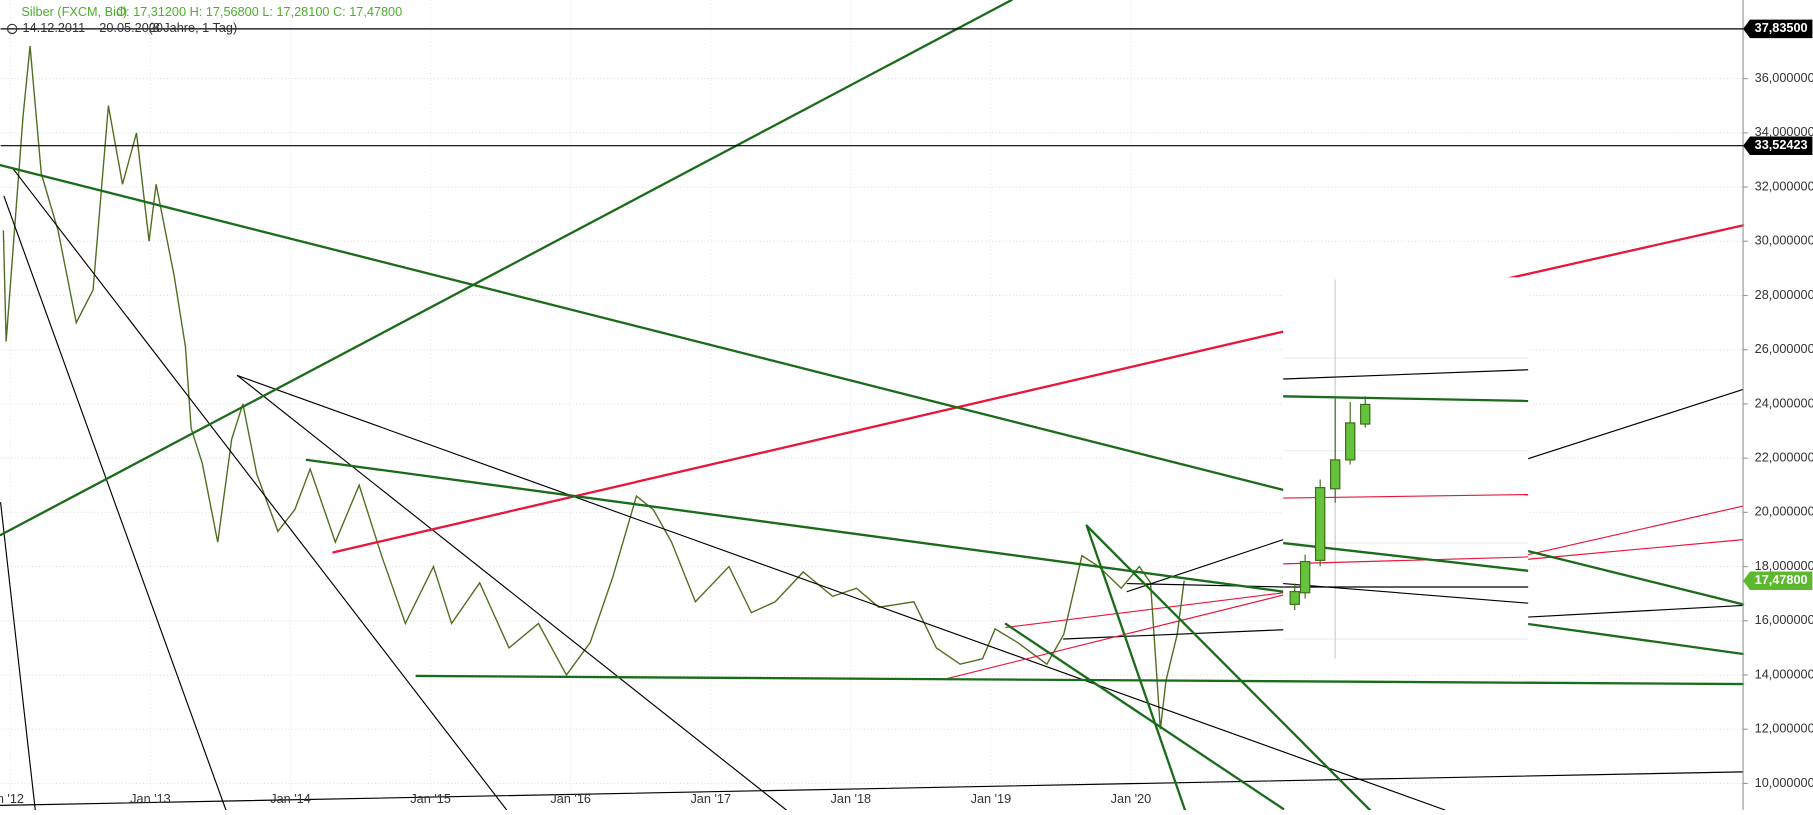 This screenshot has width=1813, height=815. I want to click on y-tick-label: 30,000000, so click(1784, 240).